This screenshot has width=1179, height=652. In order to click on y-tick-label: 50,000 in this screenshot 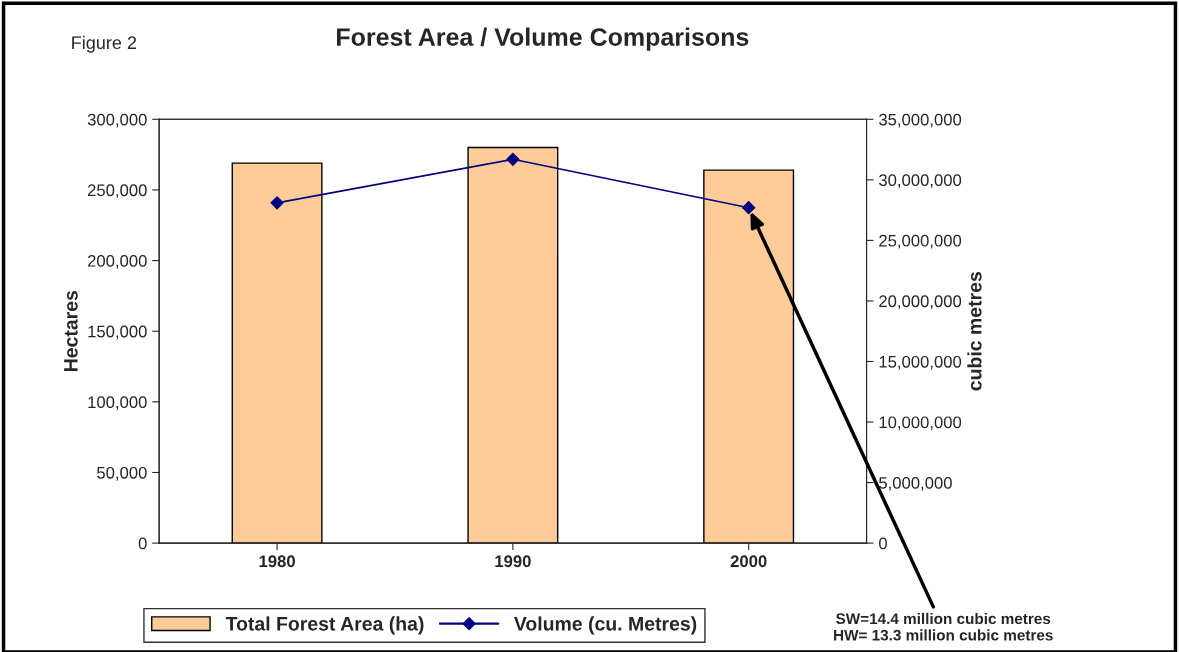, I will do `click(122, 473)`.